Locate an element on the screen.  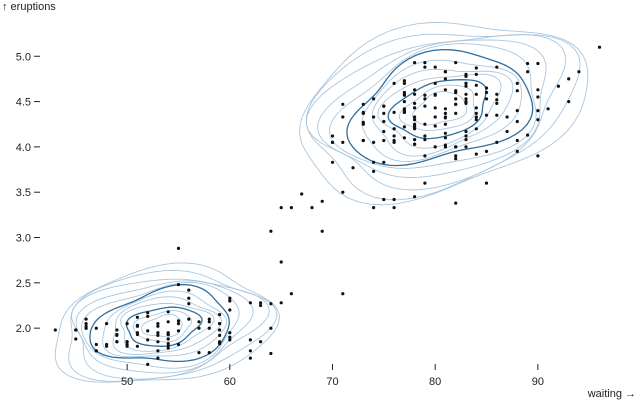
y-tick-label: 3.5 is located at coordinates (23, 193).